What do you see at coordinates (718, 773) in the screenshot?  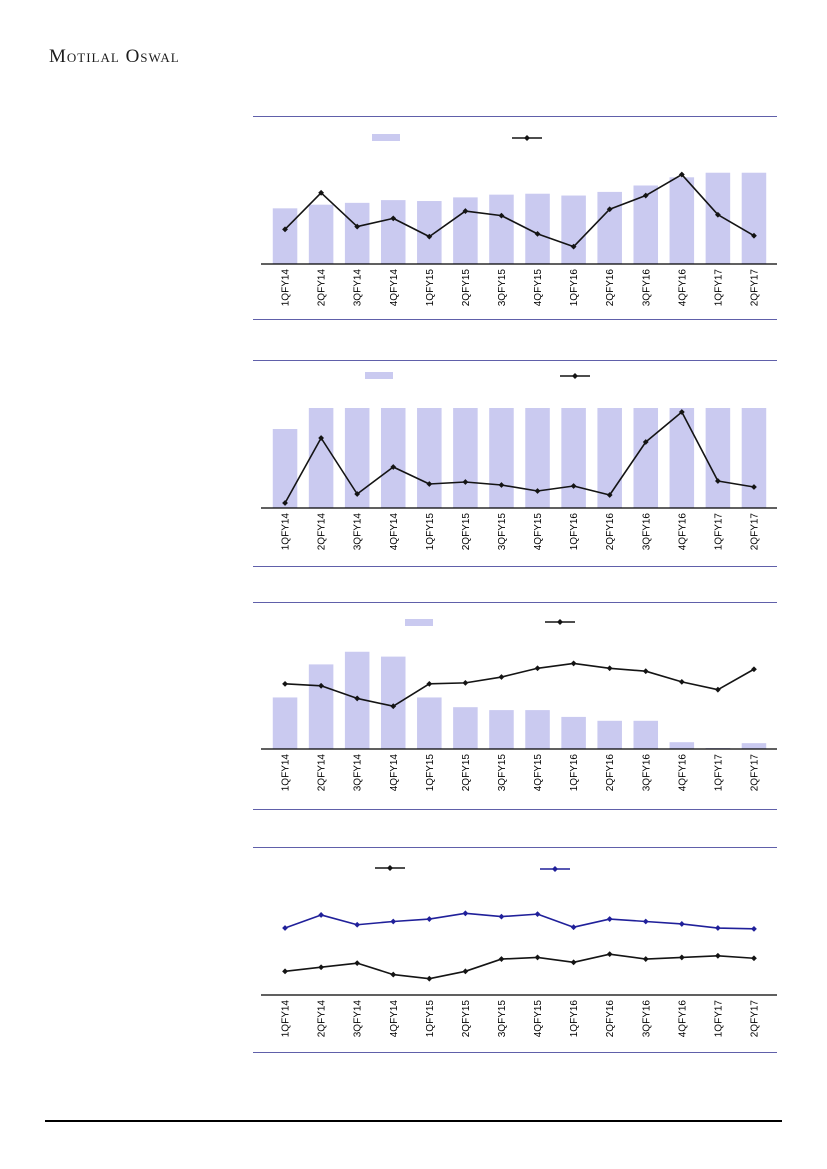 I see `x-axis-label: 1QFY17` at bounding box center [718, 773].